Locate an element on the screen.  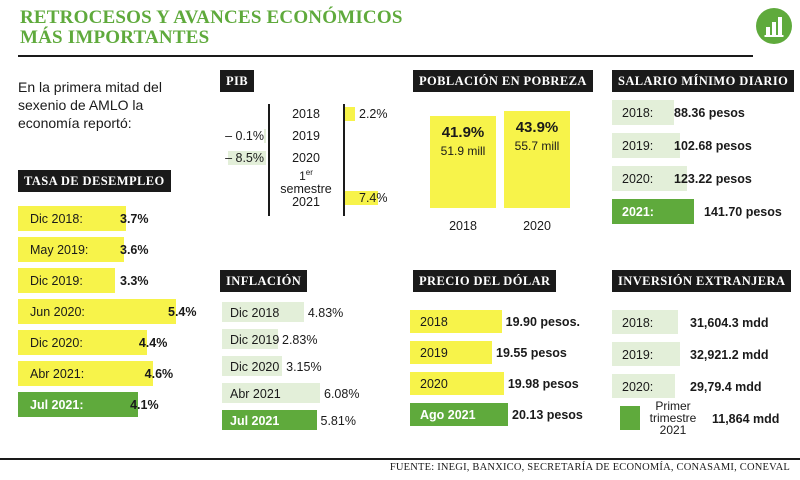
data-label: 43.9% is located at coordinates (537, 128).